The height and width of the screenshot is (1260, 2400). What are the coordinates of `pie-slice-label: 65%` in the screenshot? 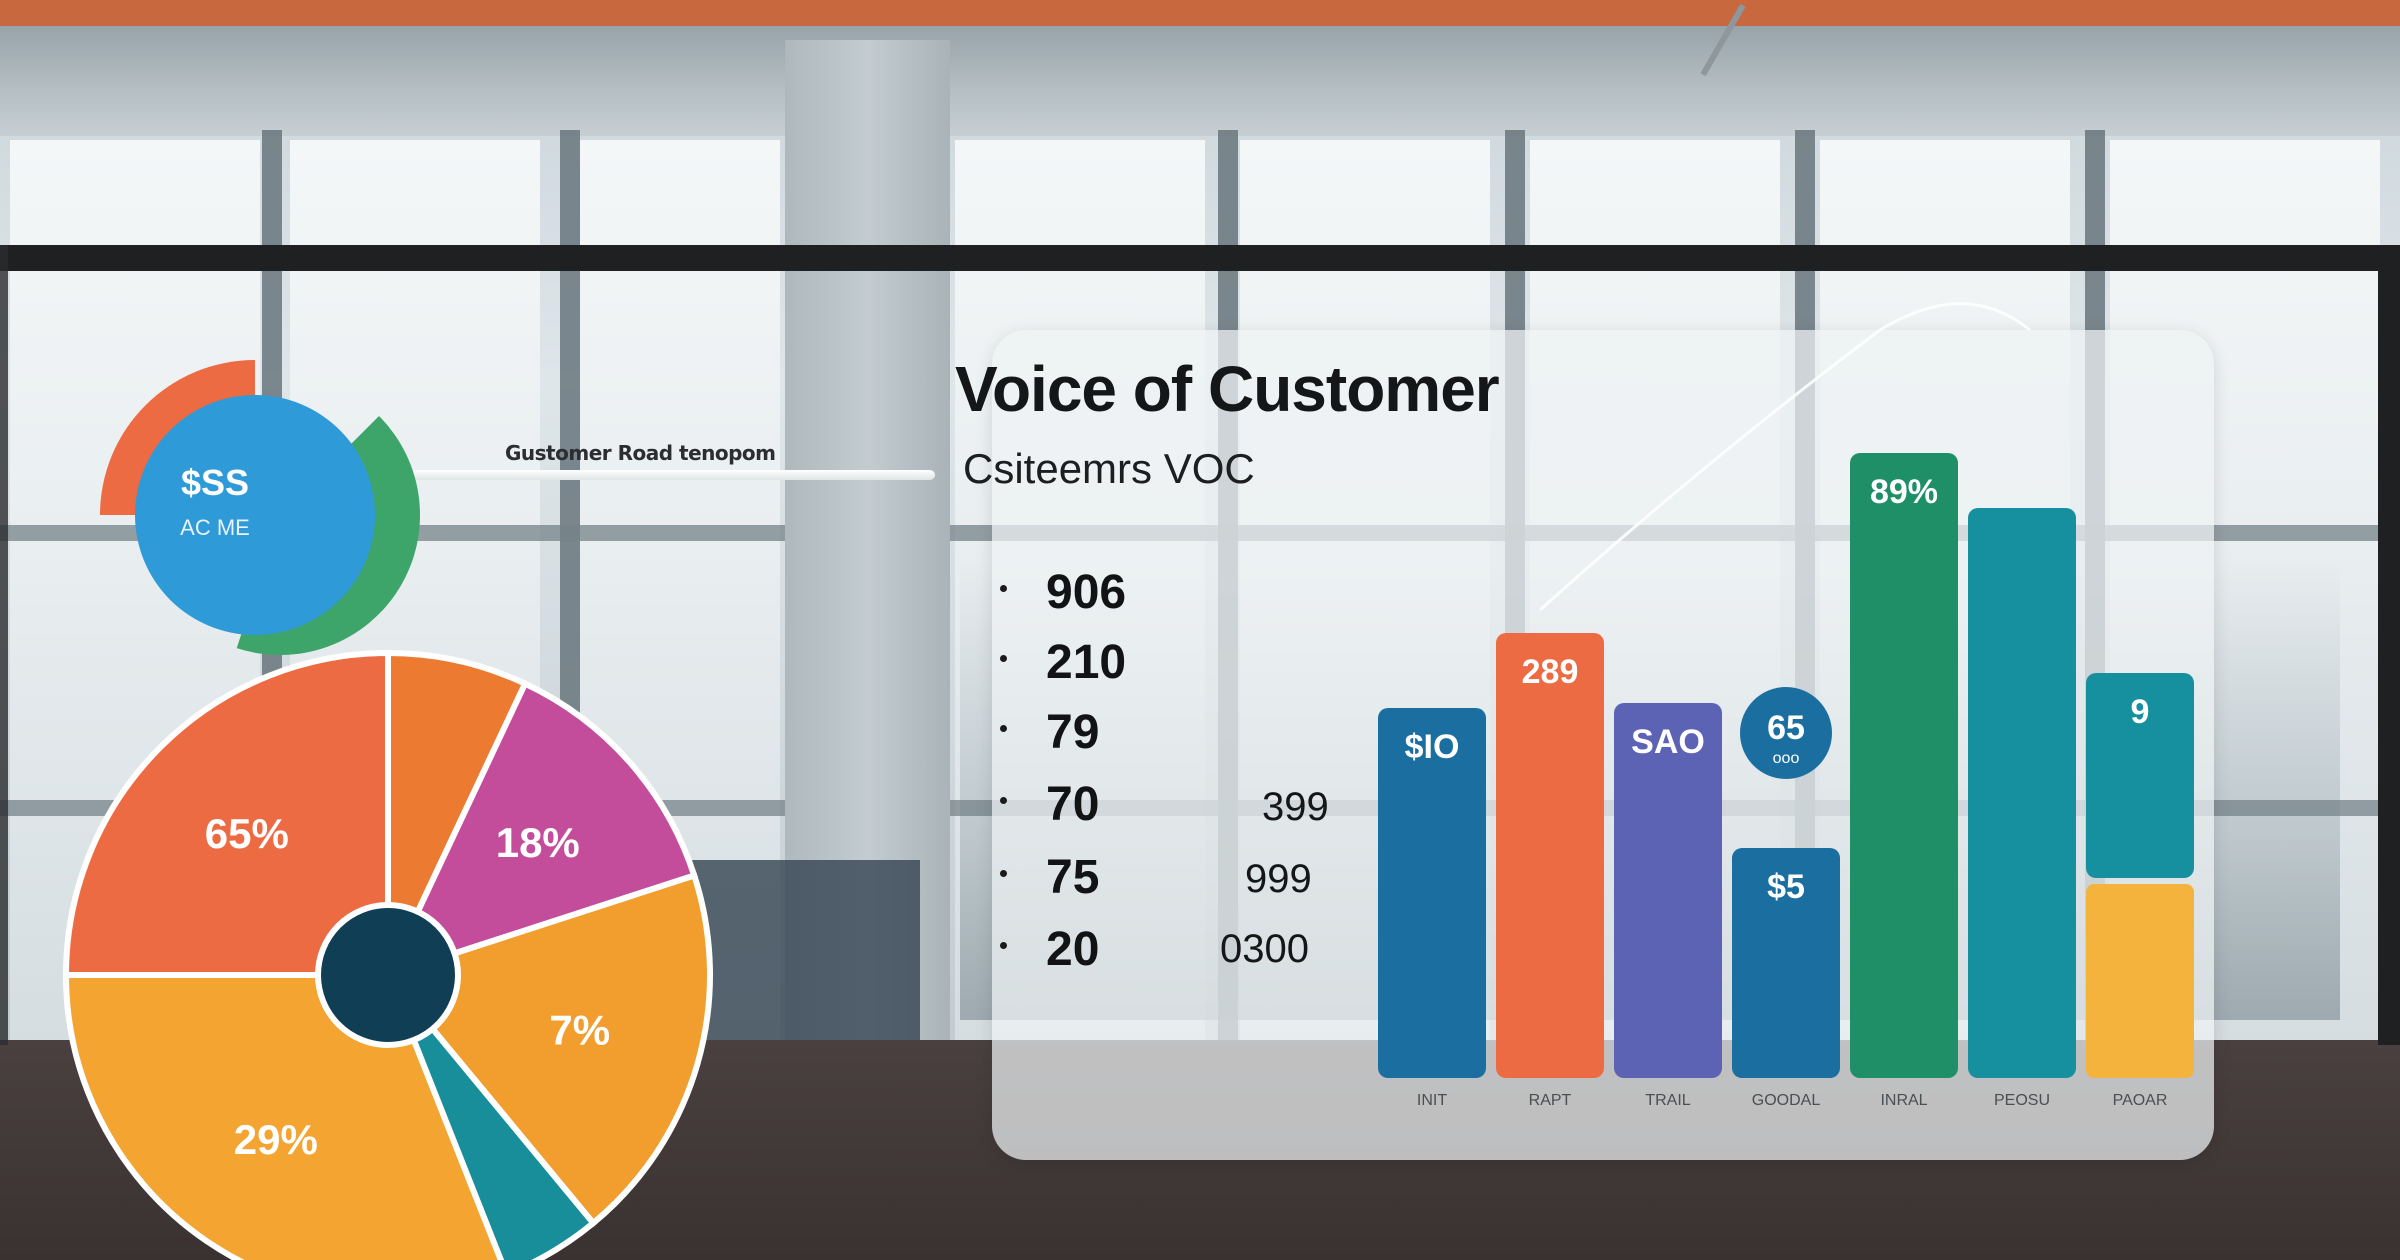 It's located at (247, 833).